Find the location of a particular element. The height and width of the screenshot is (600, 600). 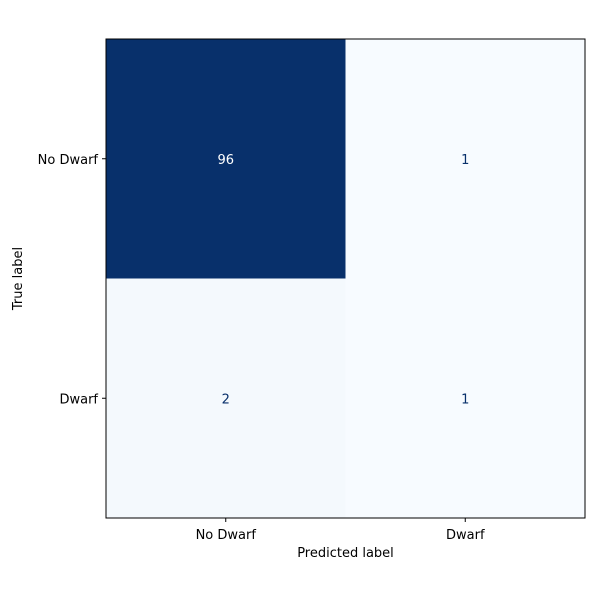

cell-value-label-r1-c0: 2 is located at coordinates (226, 399).